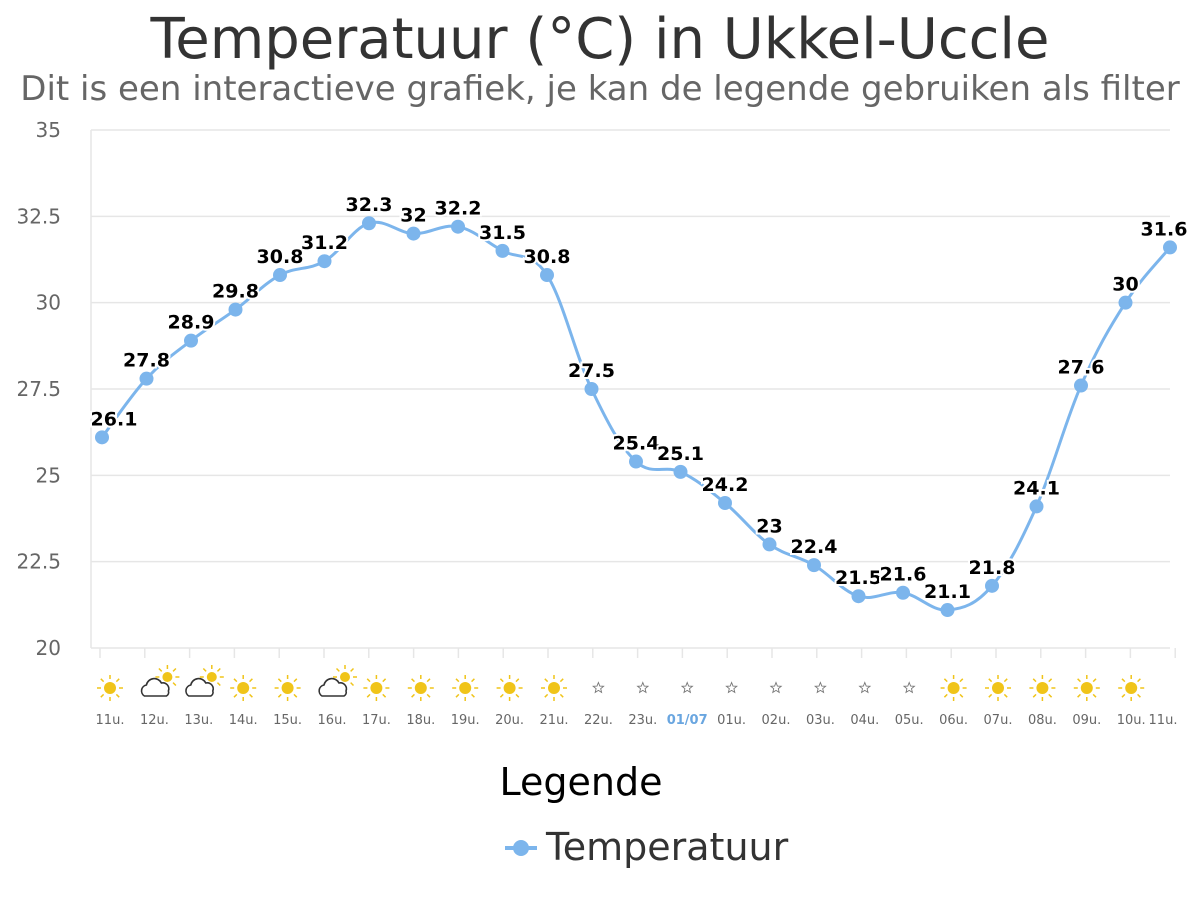 The width and height of the screenshot is (1200, 900). What do you see at coordinates (1036, 488) in the screenshot?
I see `data-label: 24.1` at bounding box center [1036, 488].